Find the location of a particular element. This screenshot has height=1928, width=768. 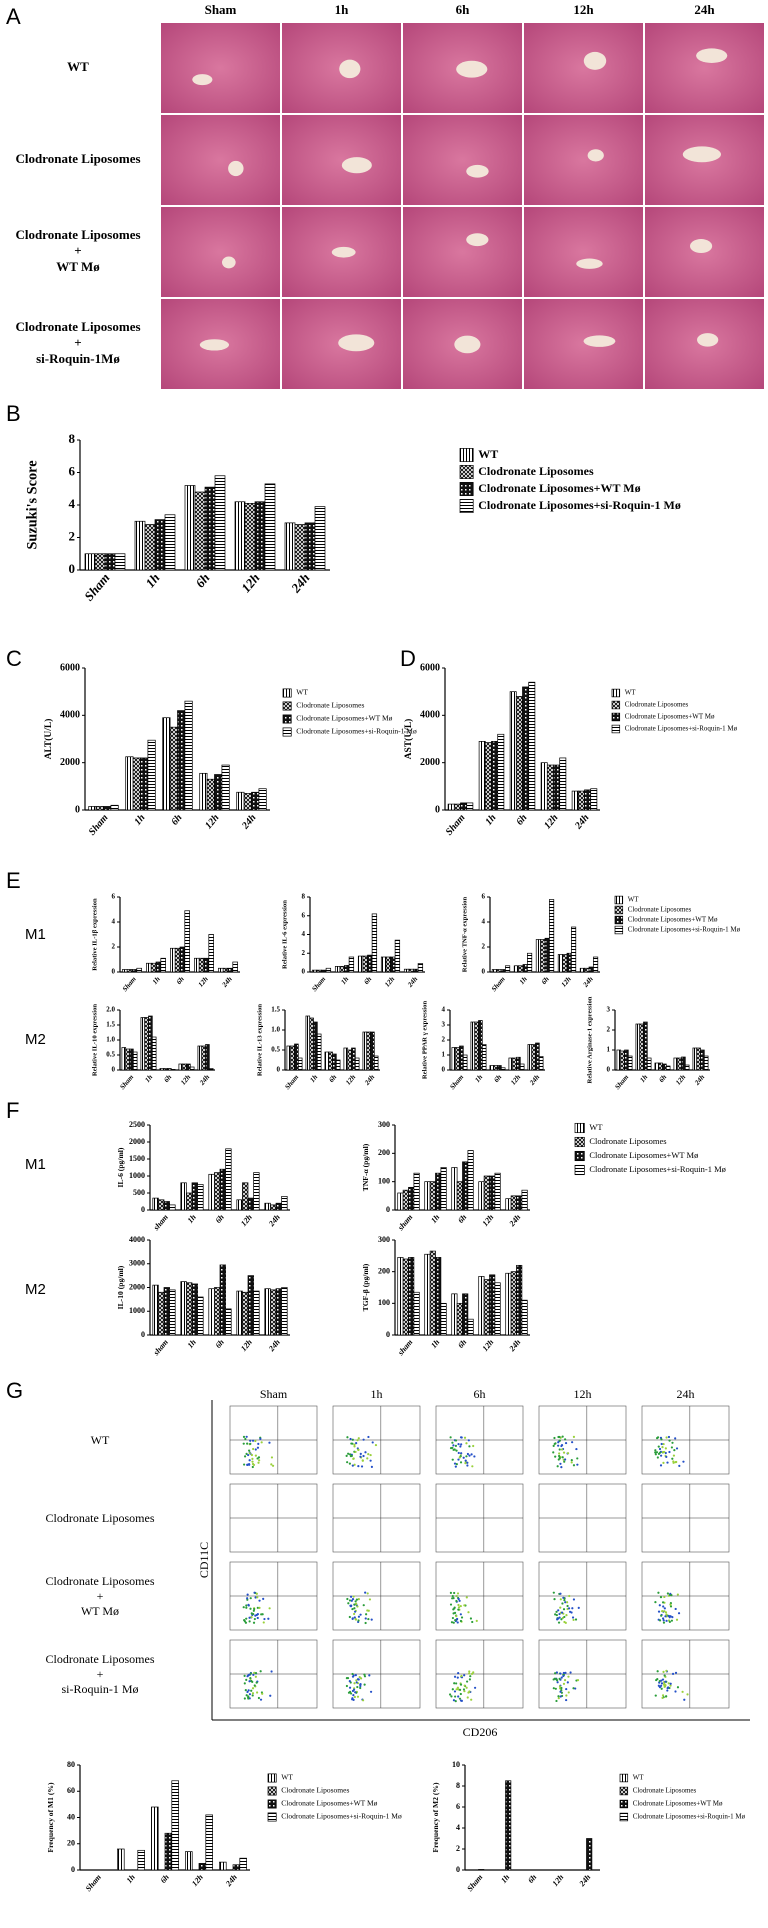

row-label: + is located at coordinates (100, 1596).